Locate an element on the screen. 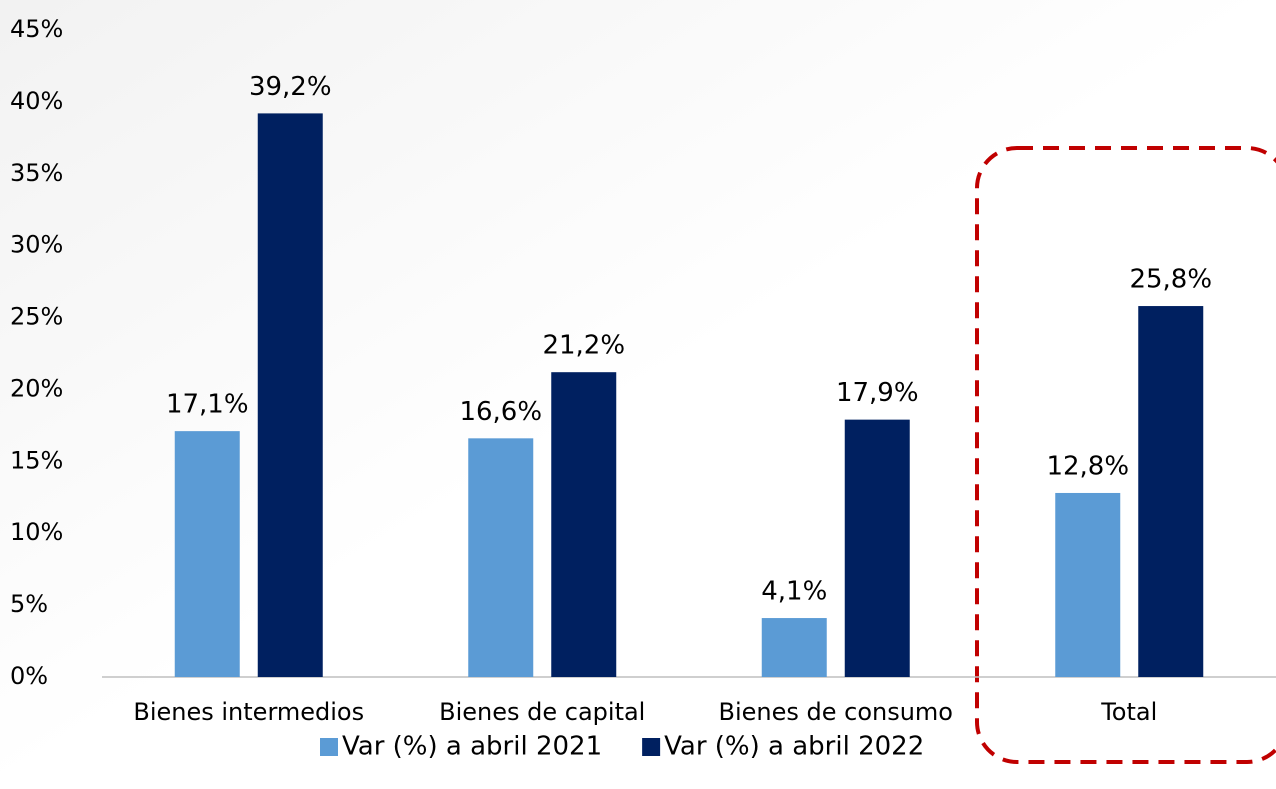 The height and width of the screenshot is (789, 1276). y-tick-label: 35% is located at coordinates (36, 173).